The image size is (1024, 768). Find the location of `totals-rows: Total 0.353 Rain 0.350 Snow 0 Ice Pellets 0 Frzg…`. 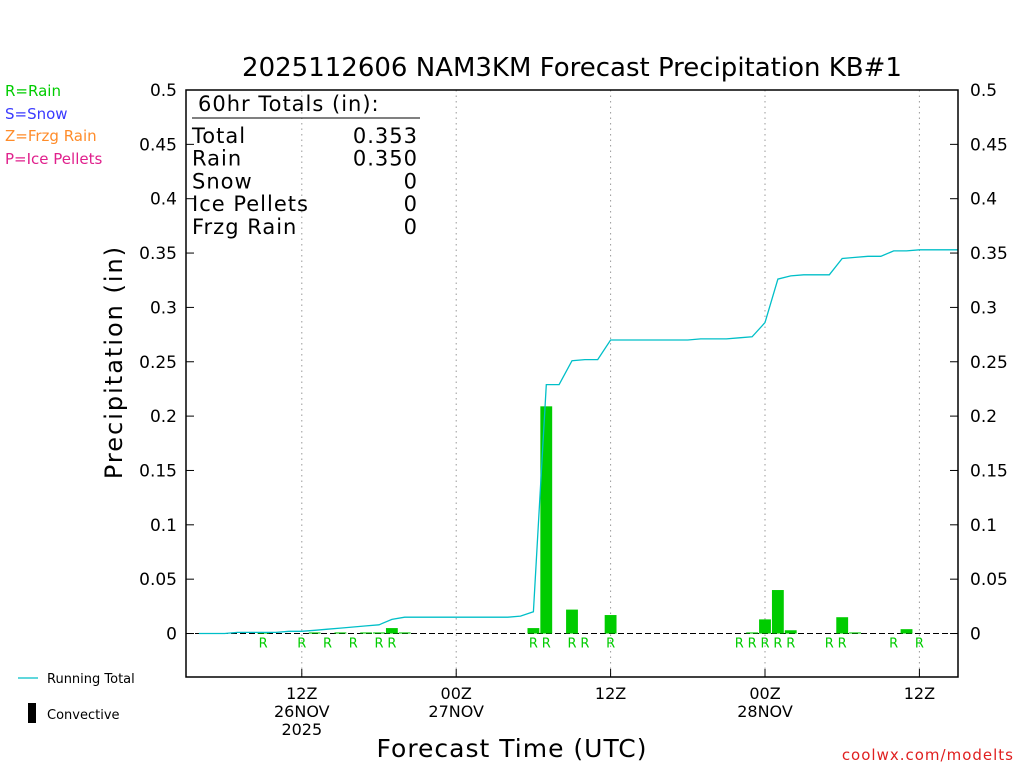

totals-rows: Total 0.353 Rain 0.350 Snow 0 Ice Pellets 0 Frzg… is located at coordinates (304, 181).